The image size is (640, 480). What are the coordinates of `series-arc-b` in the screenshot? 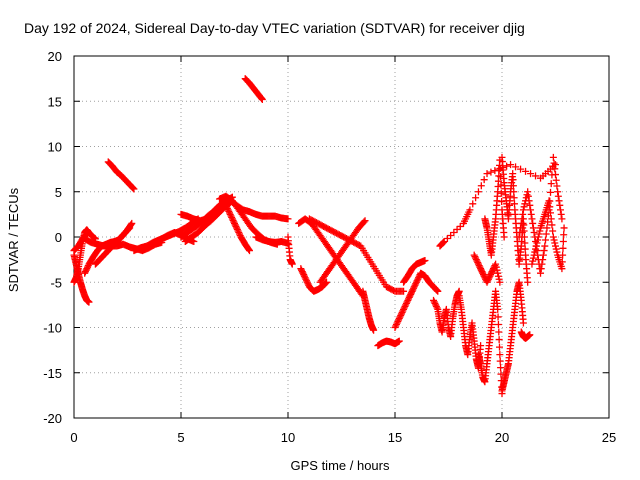 It's located at (81, 278).